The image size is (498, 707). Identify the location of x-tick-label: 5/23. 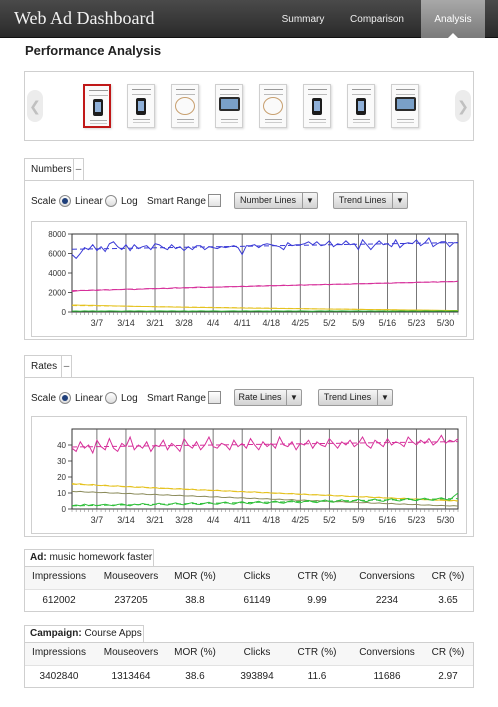
(417, 323).